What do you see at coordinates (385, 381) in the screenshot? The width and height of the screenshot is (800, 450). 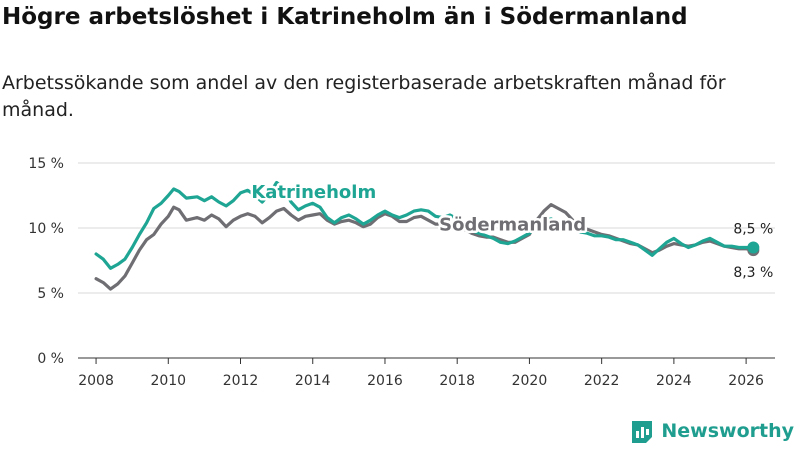 I see `x-tick-label: 2016` at bounding box center [385, 381].